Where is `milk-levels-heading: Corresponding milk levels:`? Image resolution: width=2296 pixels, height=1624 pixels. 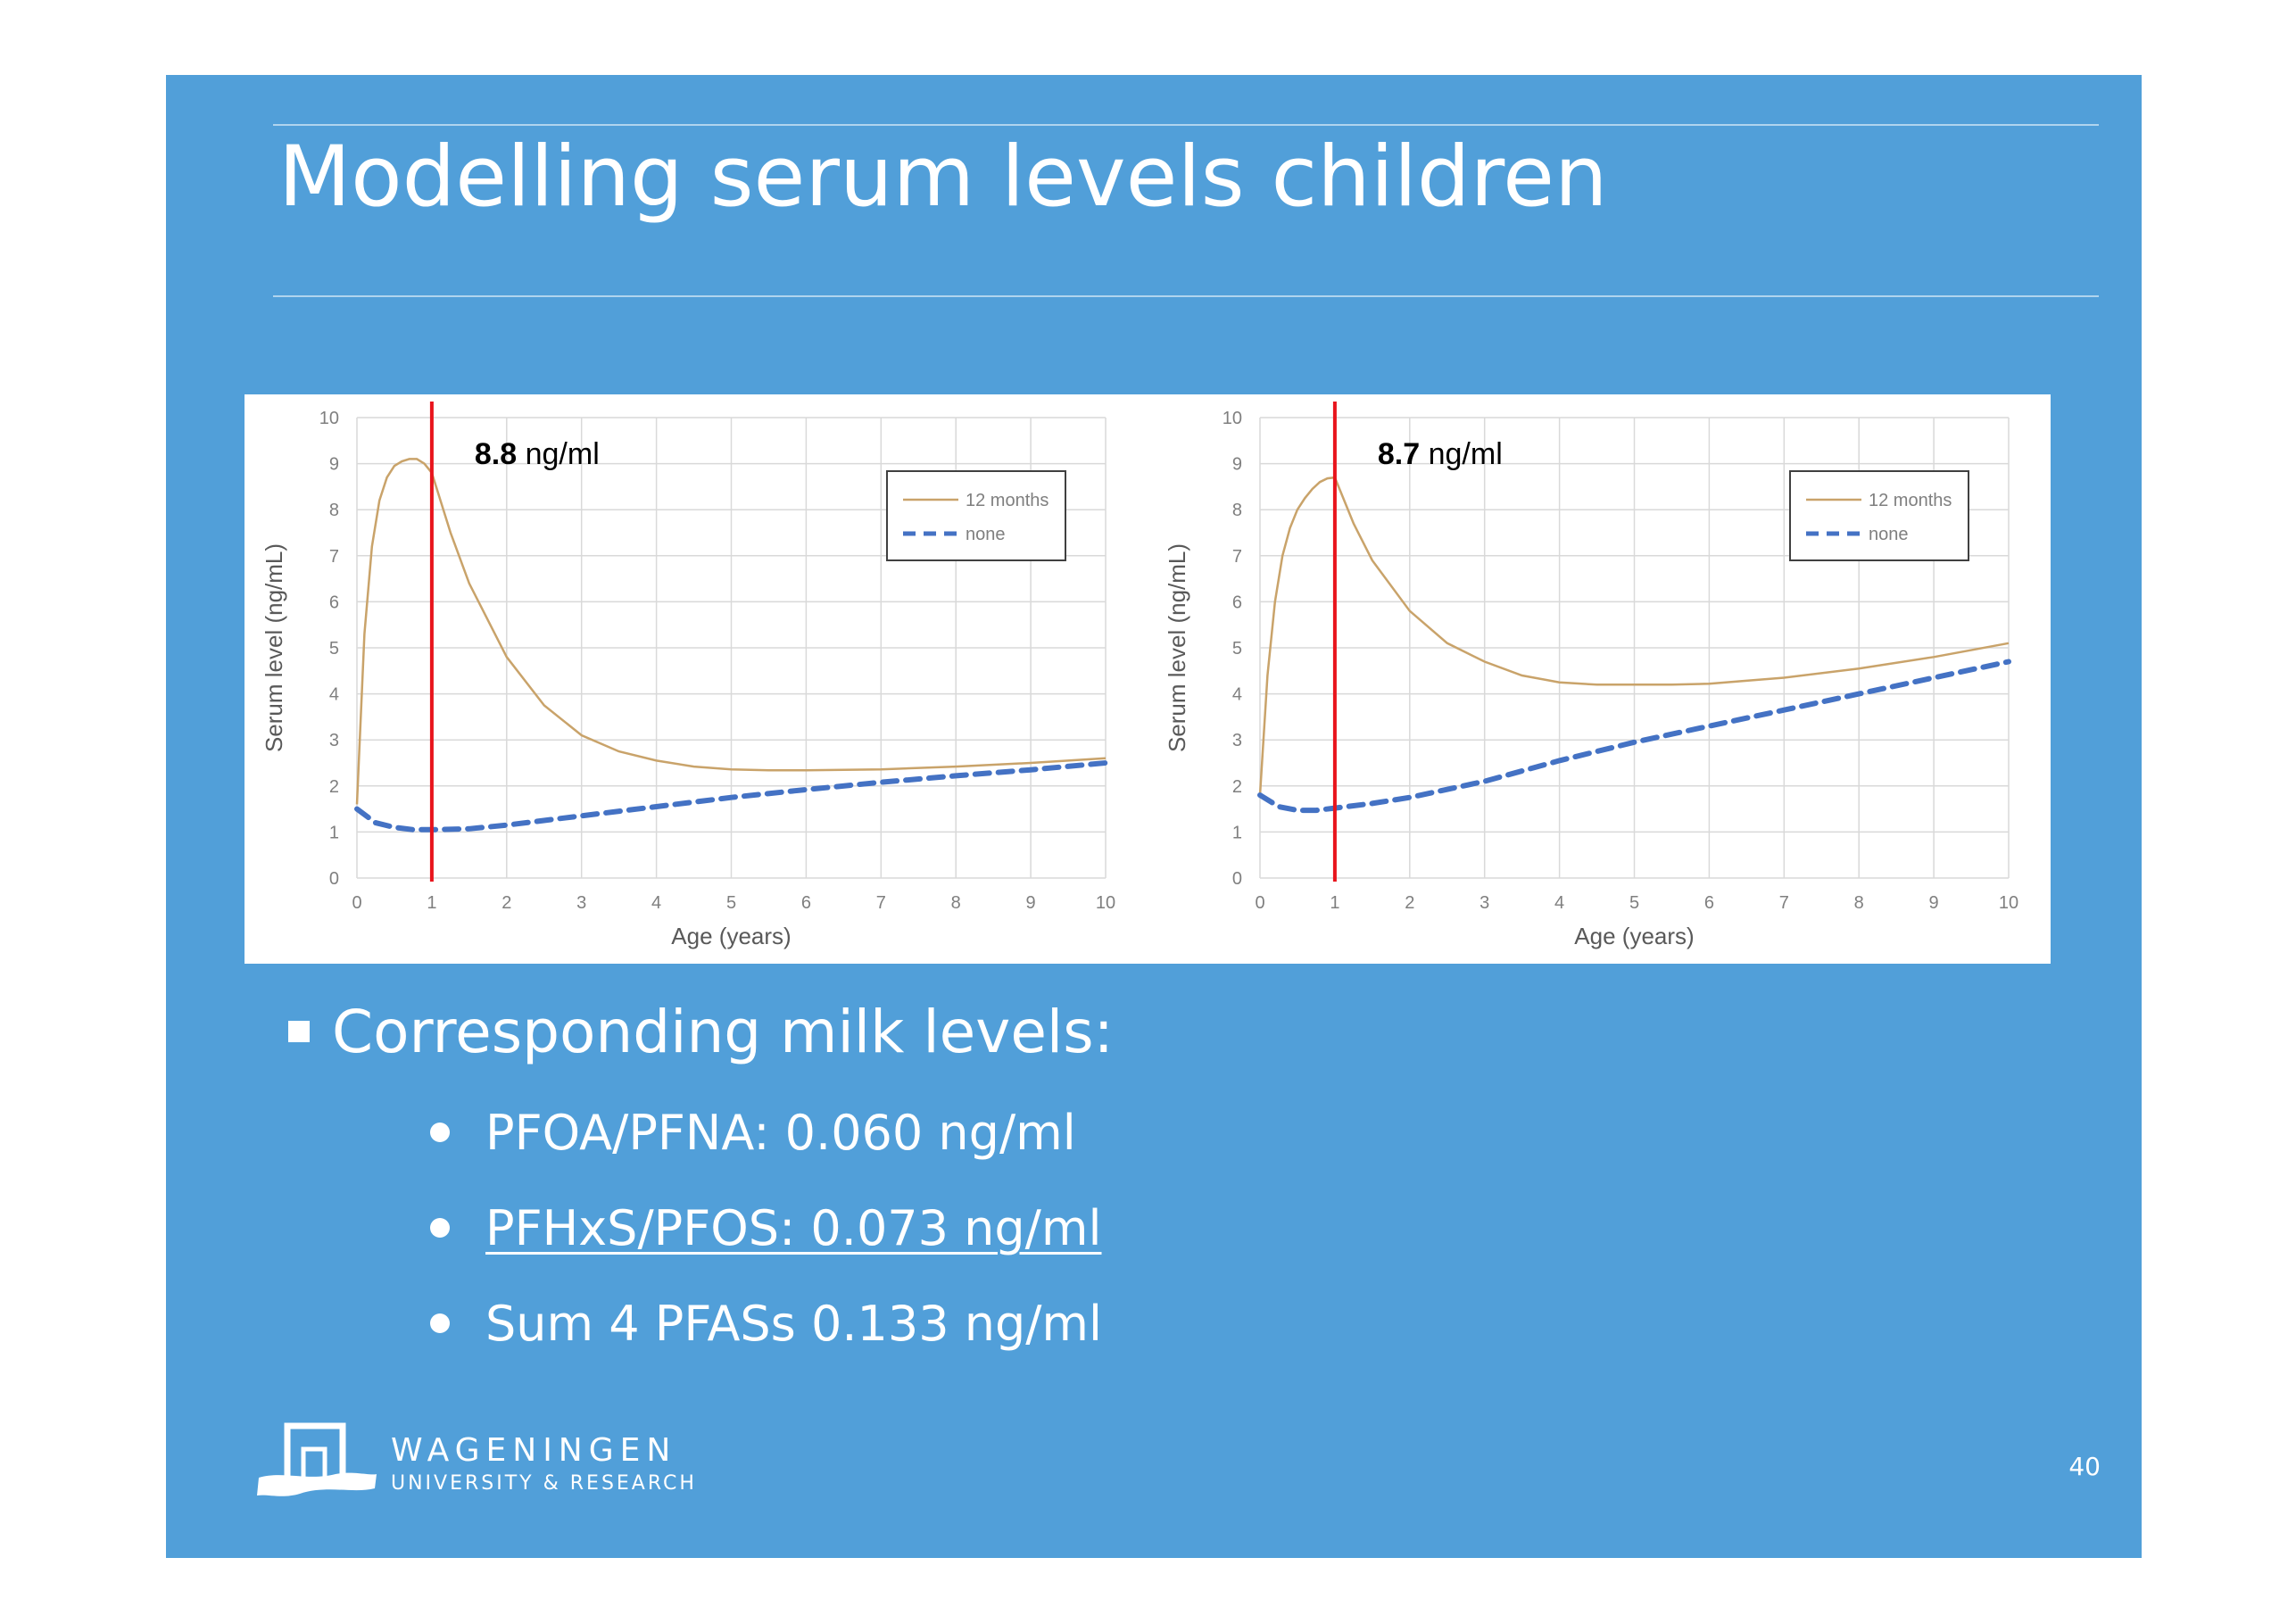
milk-levels-heading: Corresponding milk levels: is located at coordinates (723, 1032).